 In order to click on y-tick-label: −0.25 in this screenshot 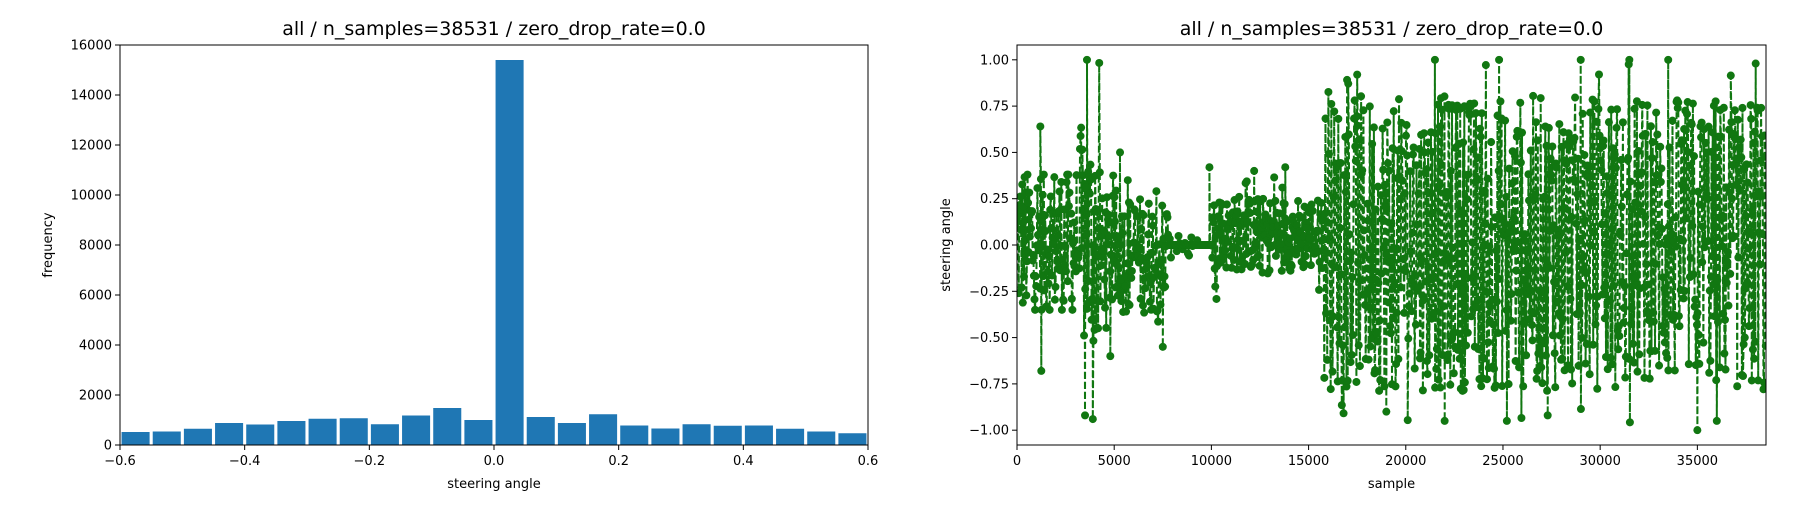, I will do `click(989, 292)`.